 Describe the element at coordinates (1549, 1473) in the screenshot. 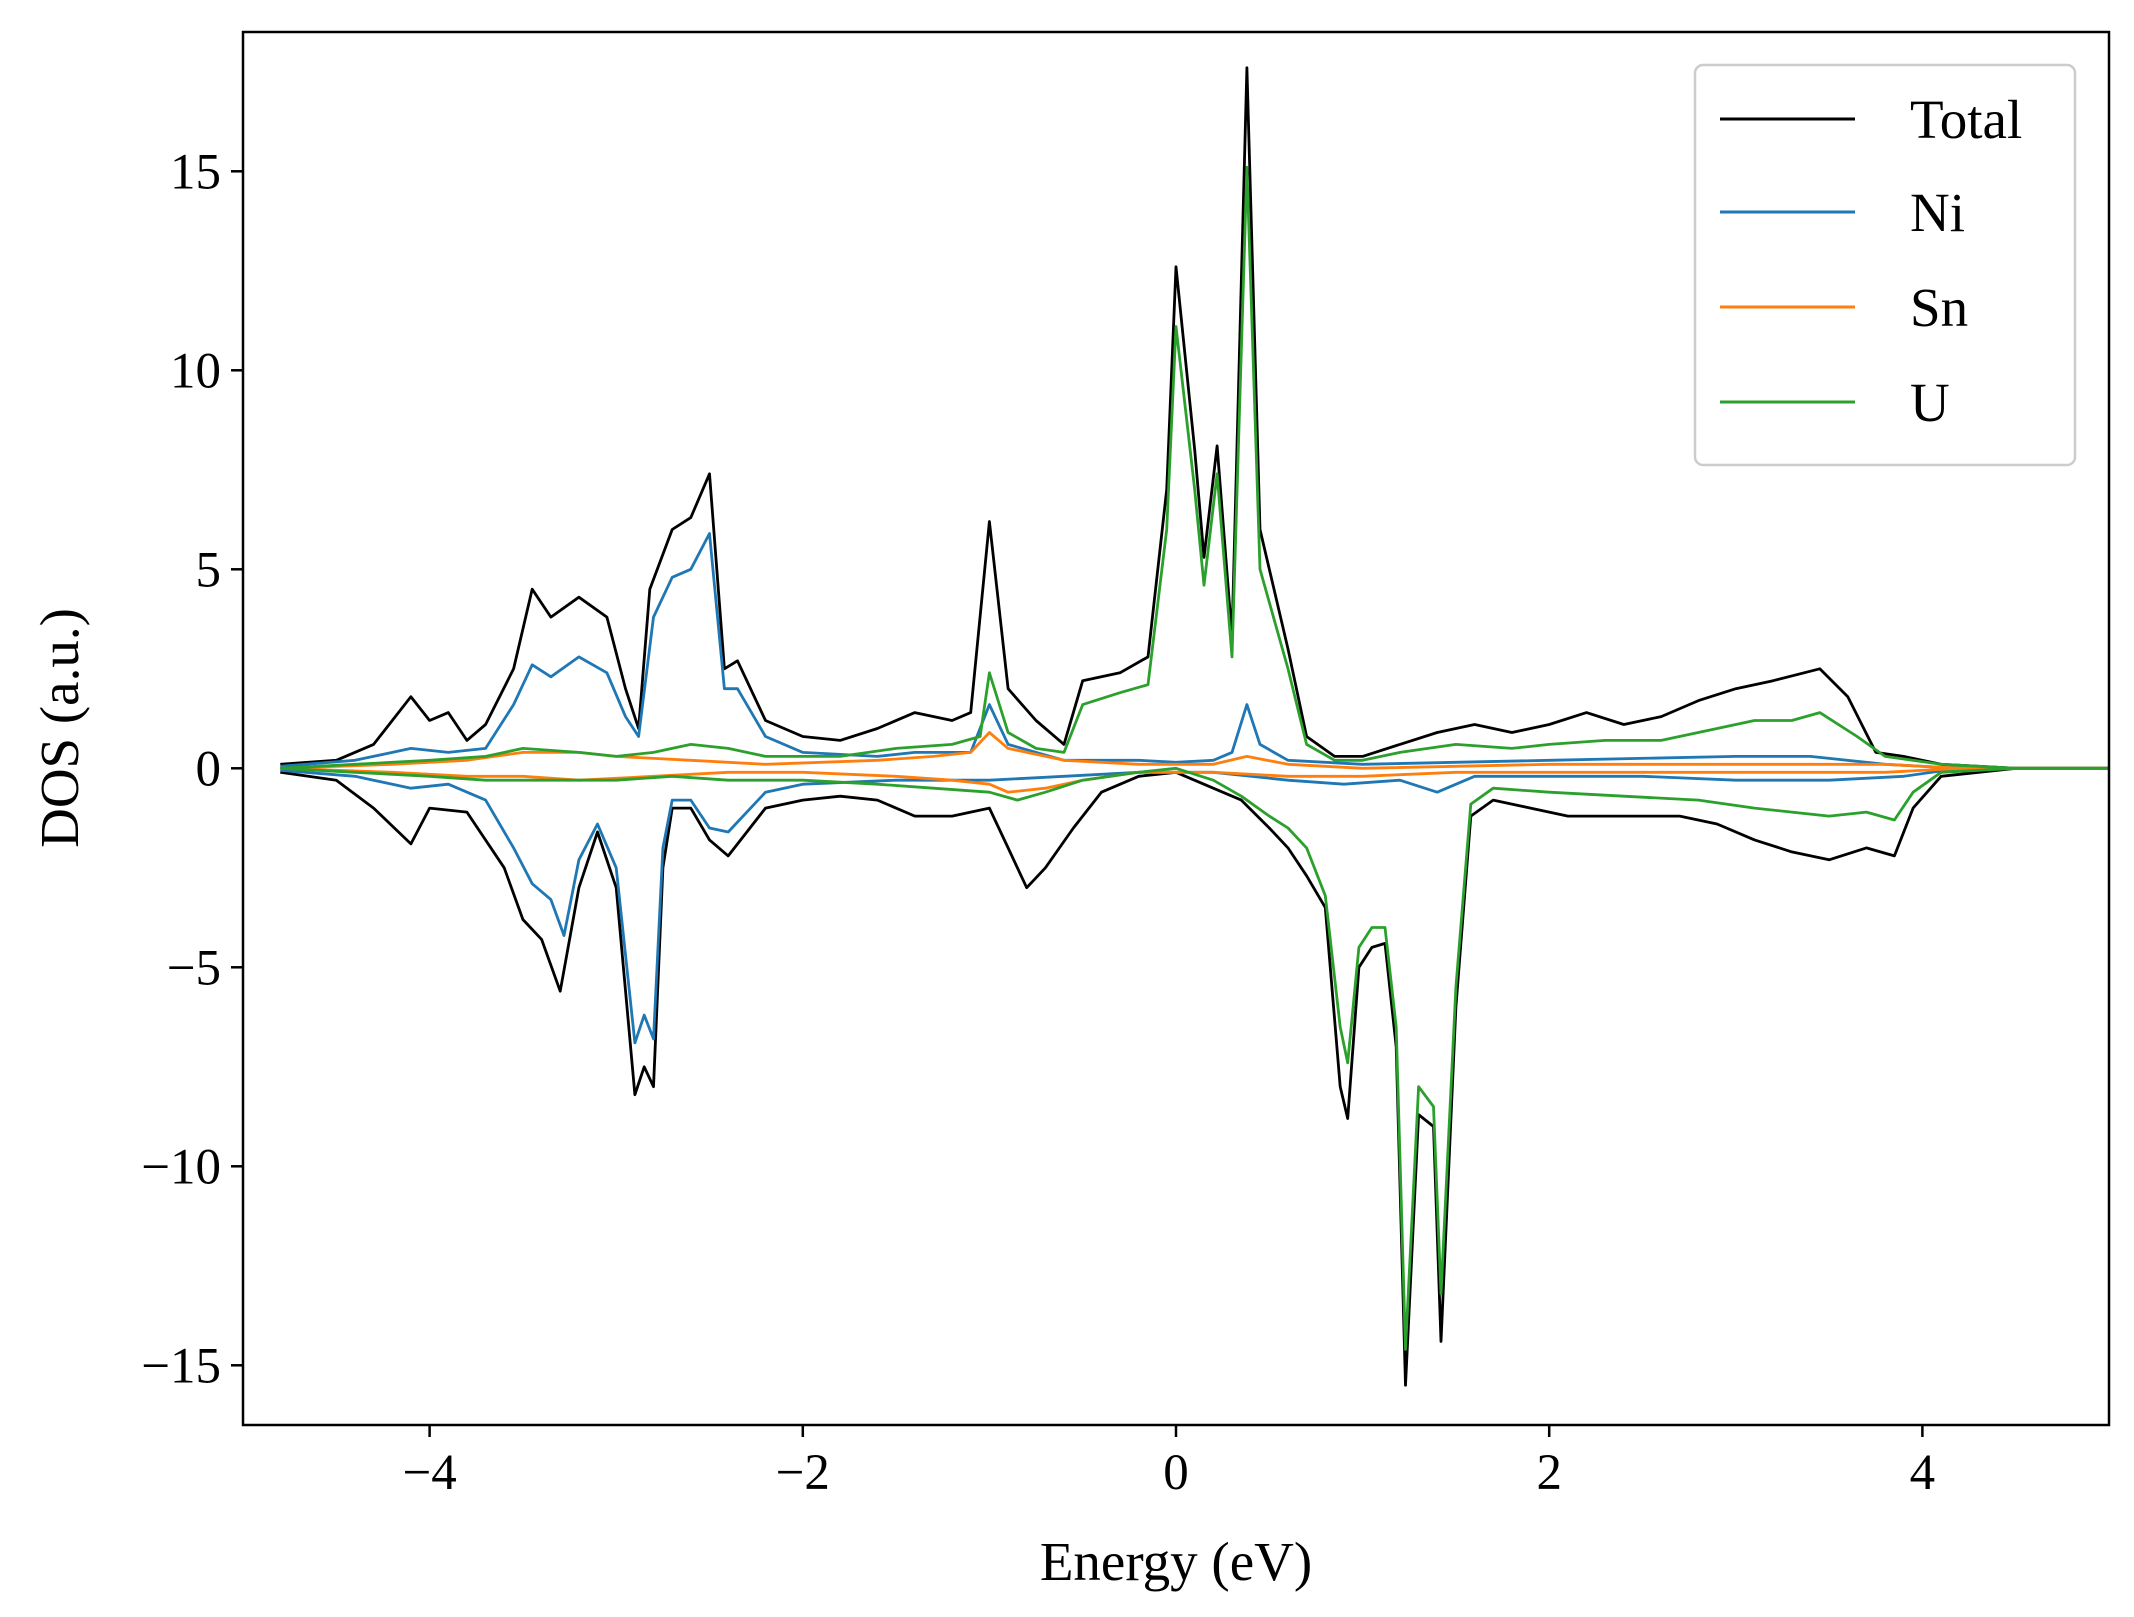

I see `x-tick-label: 2` at that location.